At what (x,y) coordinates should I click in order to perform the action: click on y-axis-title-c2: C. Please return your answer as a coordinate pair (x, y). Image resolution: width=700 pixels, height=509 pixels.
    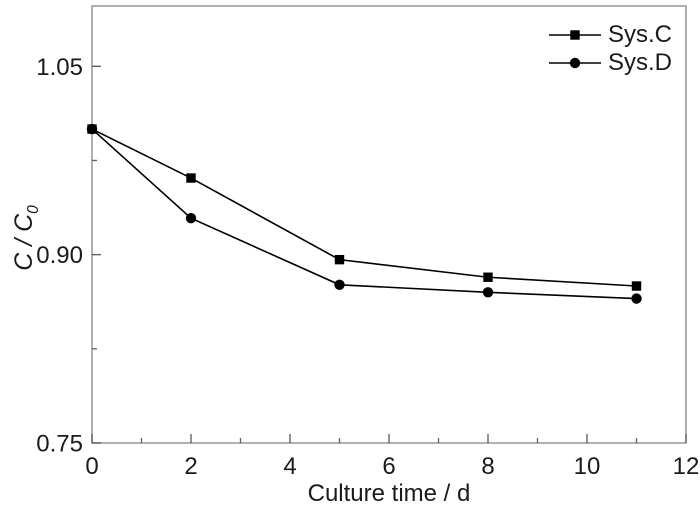
    Looking at the image, I should click on (24, 222).